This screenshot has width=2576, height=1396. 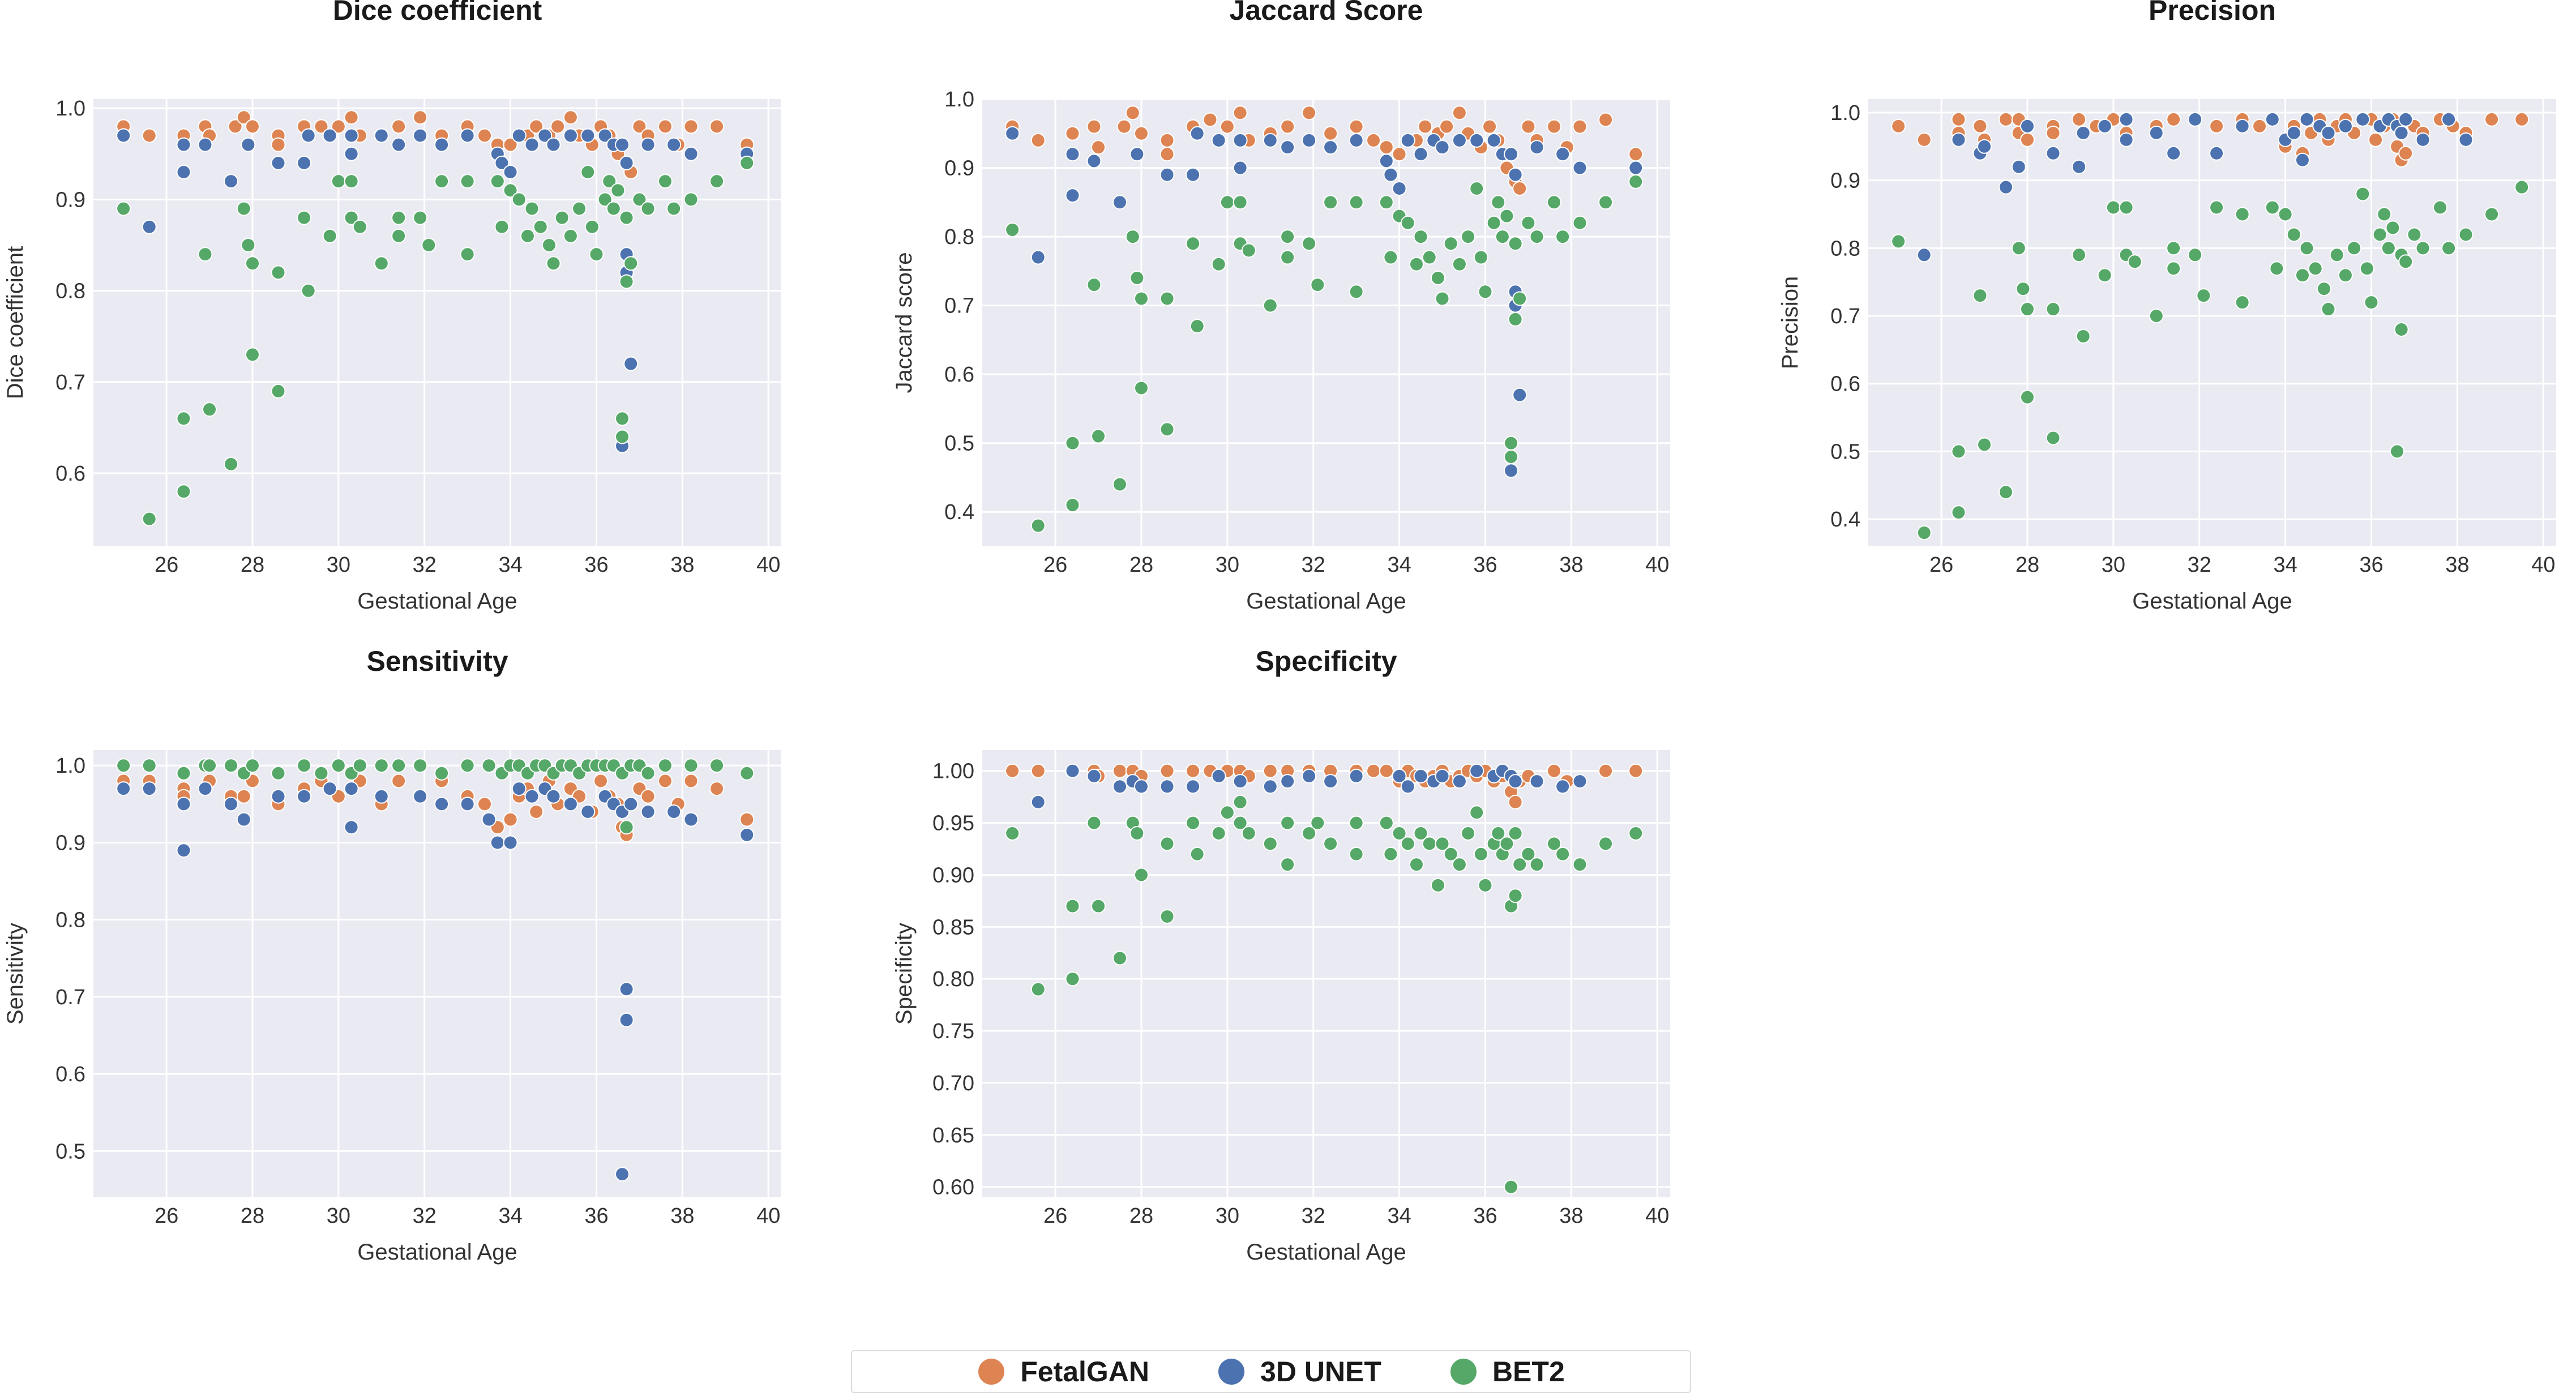 What do you see at coordinates (70, 383) in the screenshot?
I see `y-tick-label: 0.7` at bounding box center [70, 383].